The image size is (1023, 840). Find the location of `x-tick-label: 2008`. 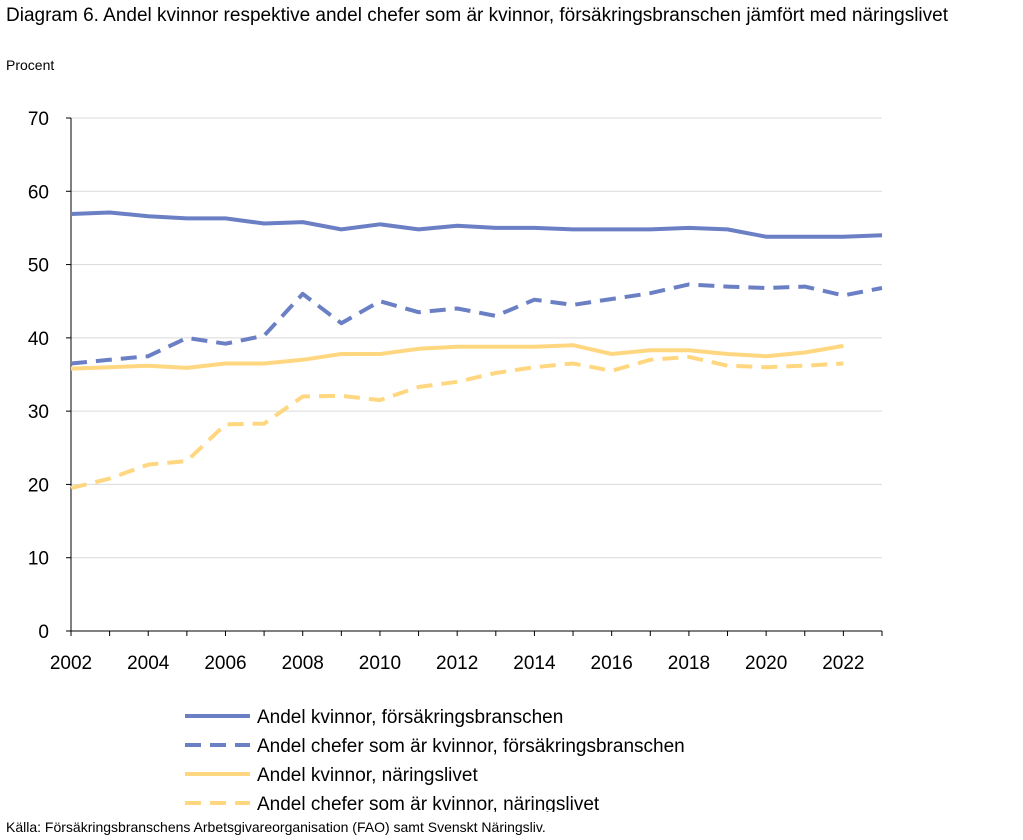

x-tick-label: 2008 is located at coordinates (303, 663).